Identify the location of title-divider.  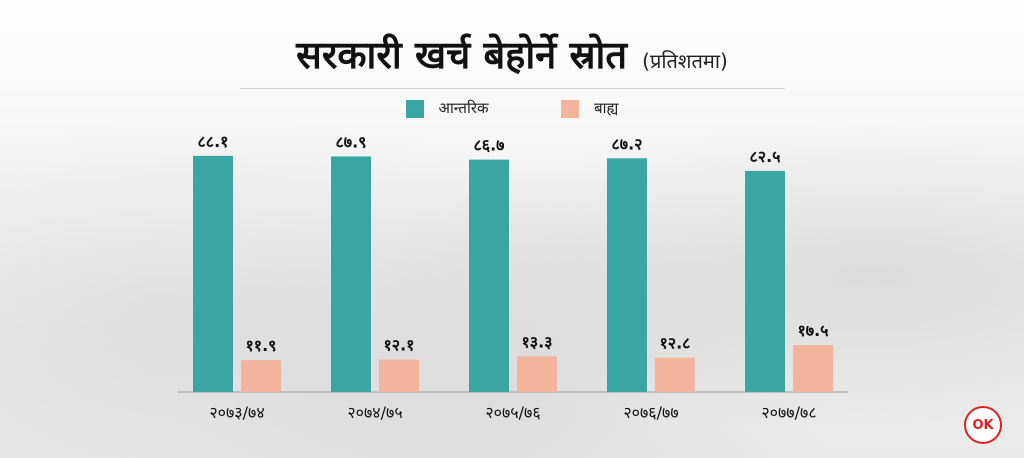
(512, 88).